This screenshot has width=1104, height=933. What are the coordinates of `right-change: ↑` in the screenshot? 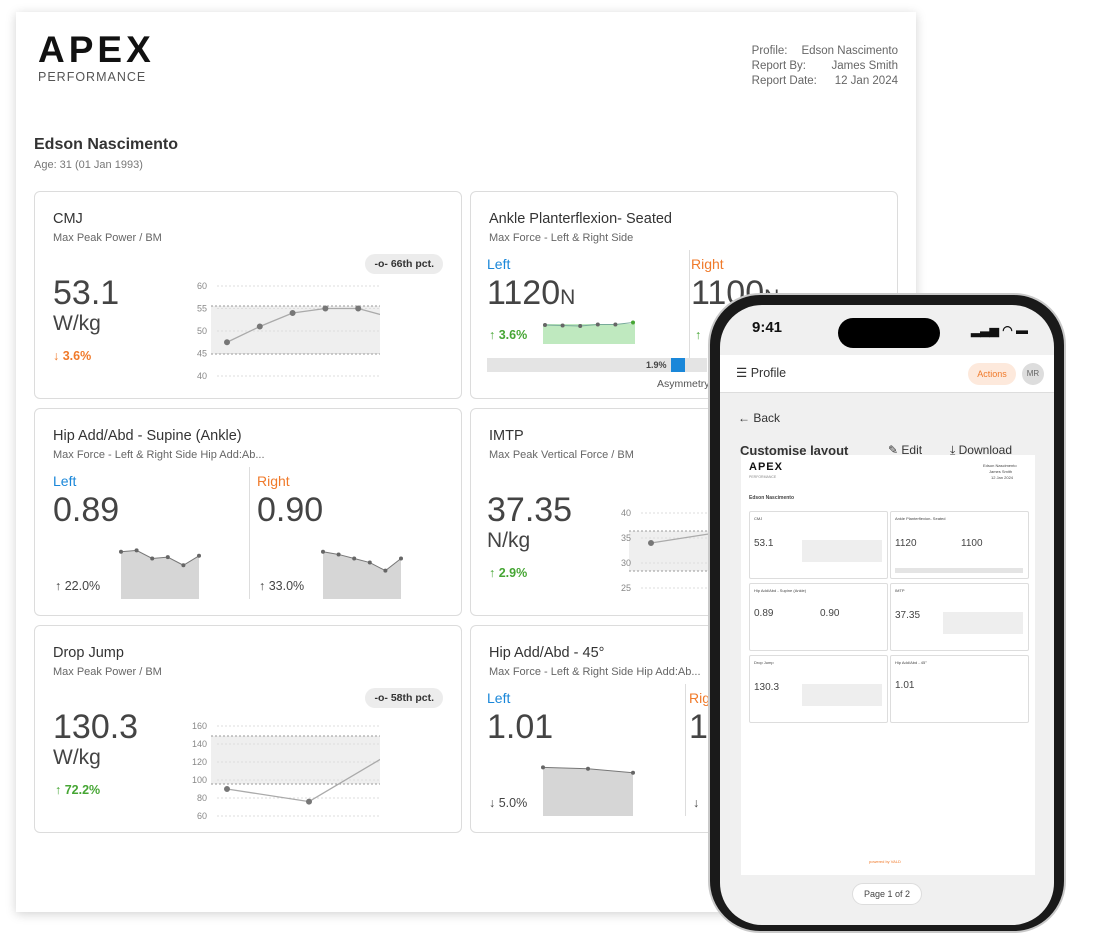 It's located at (698, 335).